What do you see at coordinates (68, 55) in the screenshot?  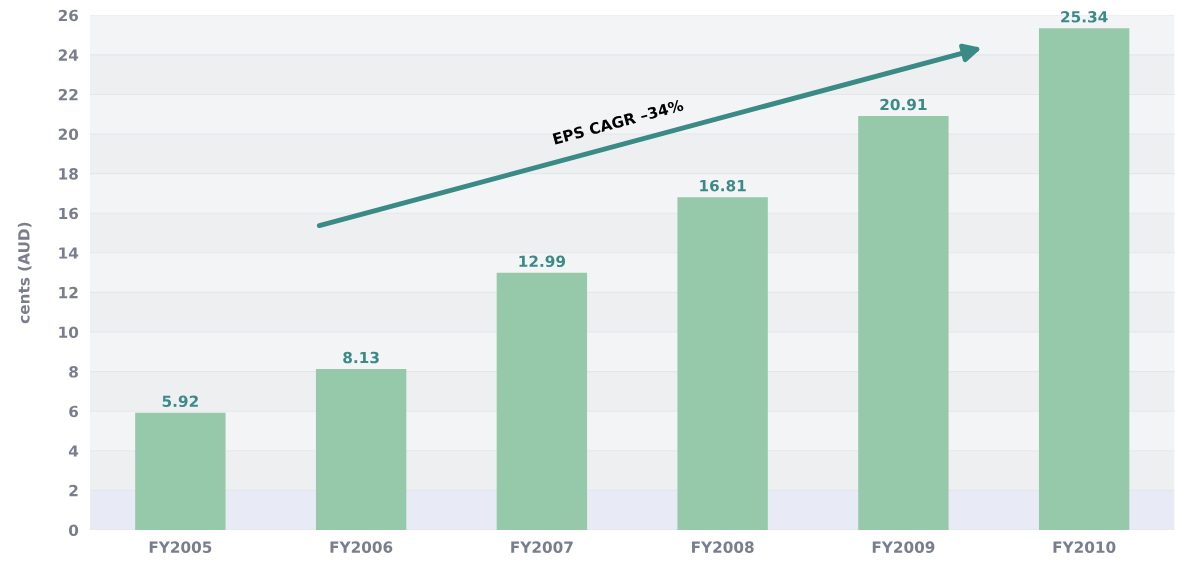 I see `y-tick-label: 24` at bounding box center [68, 55].